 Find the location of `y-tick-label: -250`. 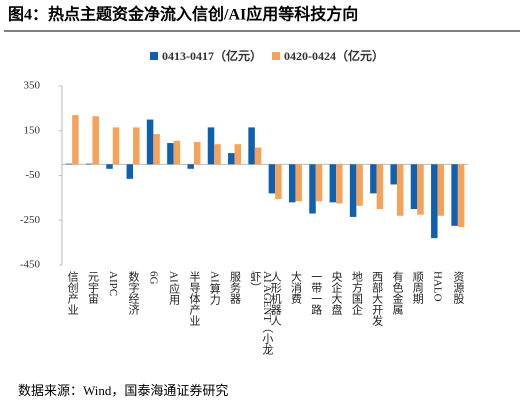

y-tick-label: -250 is located at coordinates (30, 220).